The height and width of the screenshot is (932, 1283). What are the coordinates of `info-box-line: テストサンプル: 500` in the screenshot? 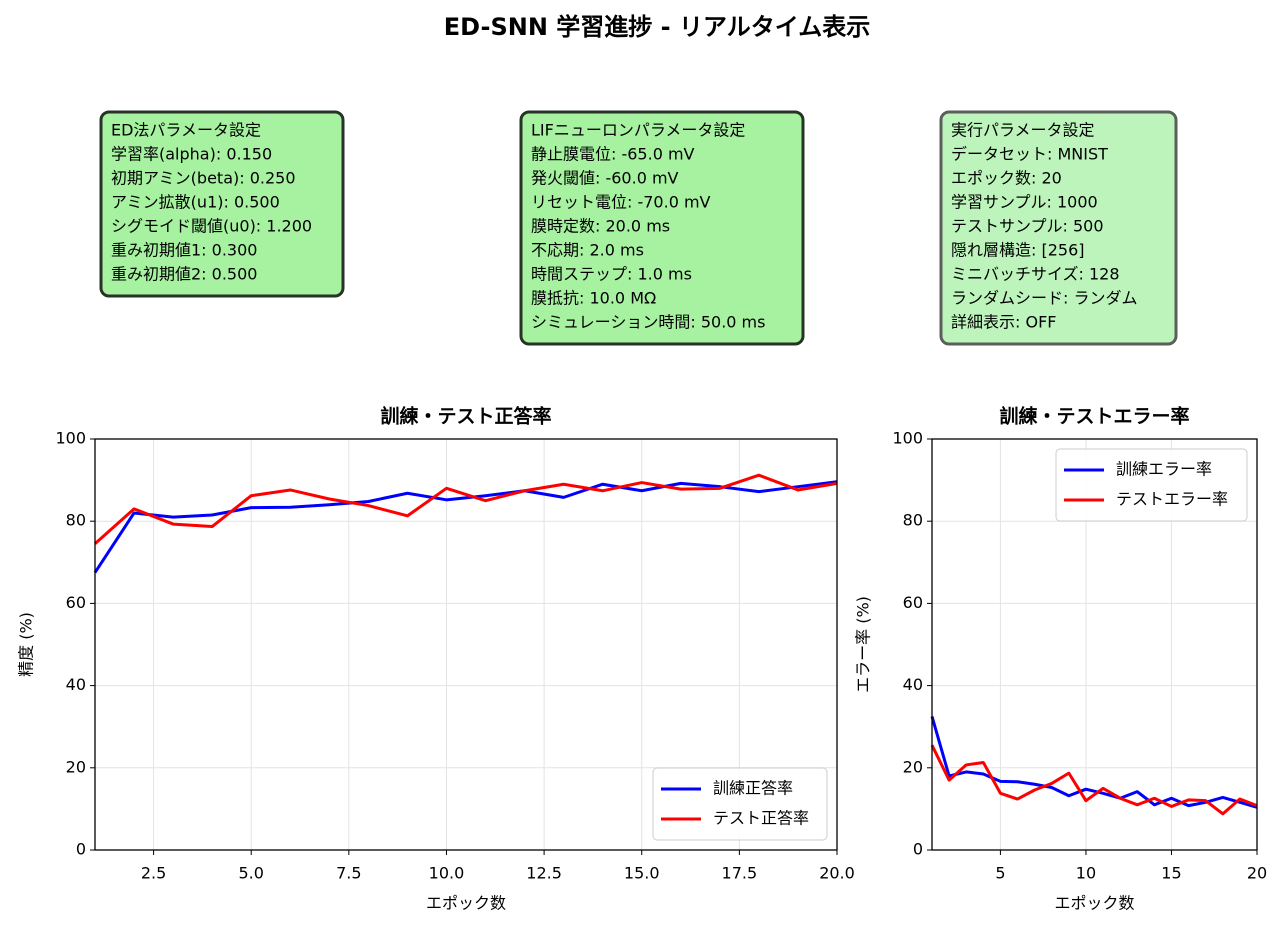 It's located at (1027, 226).